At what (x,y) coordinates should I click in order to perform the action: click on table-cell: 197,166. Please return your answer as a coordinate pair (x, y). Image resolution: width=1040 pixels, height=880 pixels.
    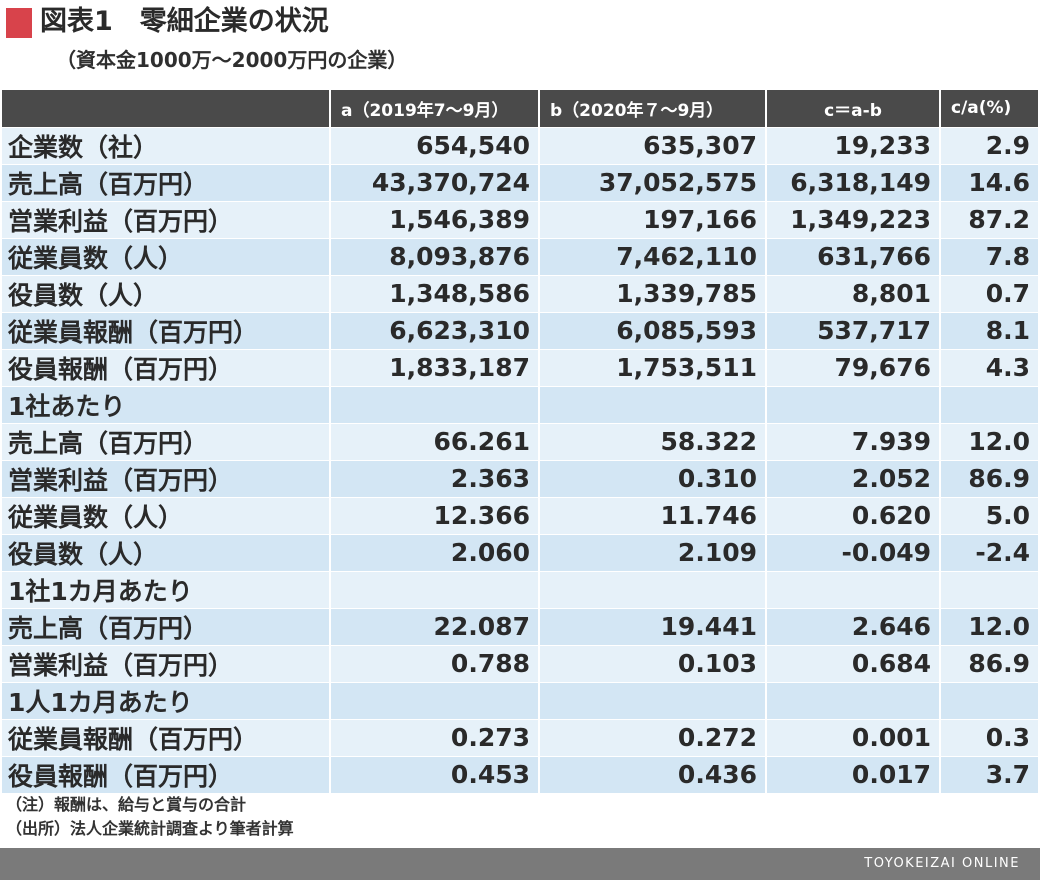
    Looking at the image, I should click on (652, 219).